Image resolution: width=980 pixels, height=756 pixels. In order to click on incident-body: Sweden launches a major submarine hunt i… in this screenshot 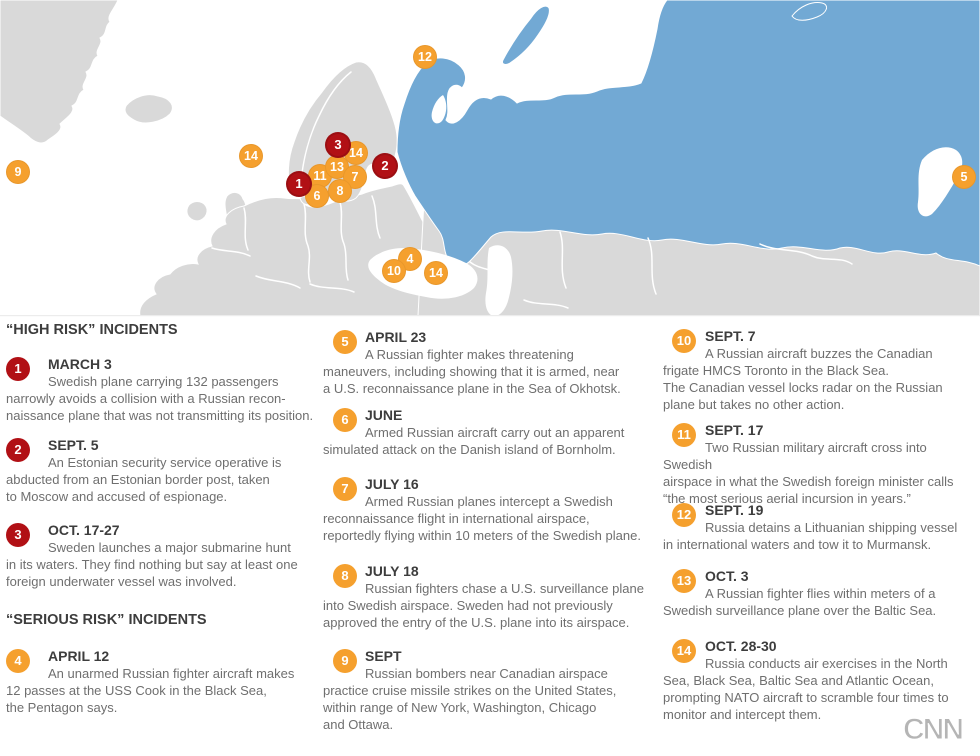, I will do `click(152, 564)`.